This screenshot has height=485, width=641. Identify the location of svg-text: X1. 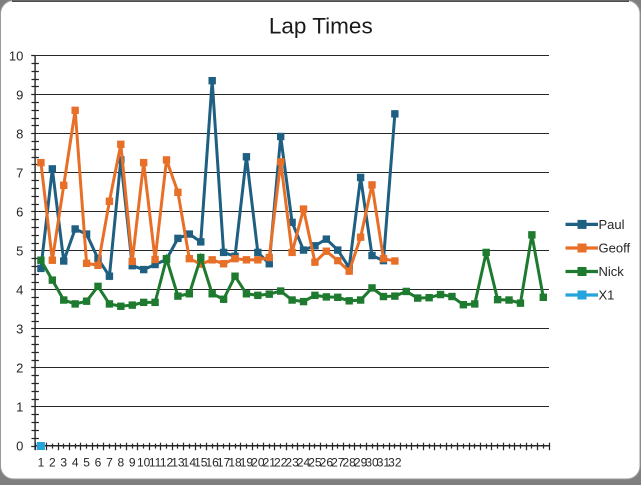
(607, 295).